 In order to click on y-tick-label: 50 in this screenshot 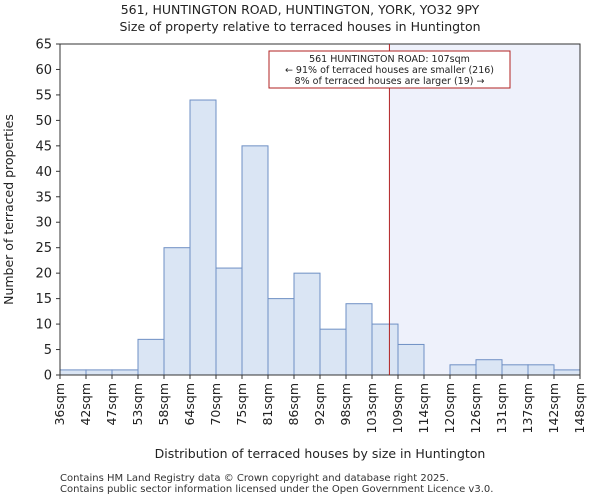, I will do `click(43, 121)`.